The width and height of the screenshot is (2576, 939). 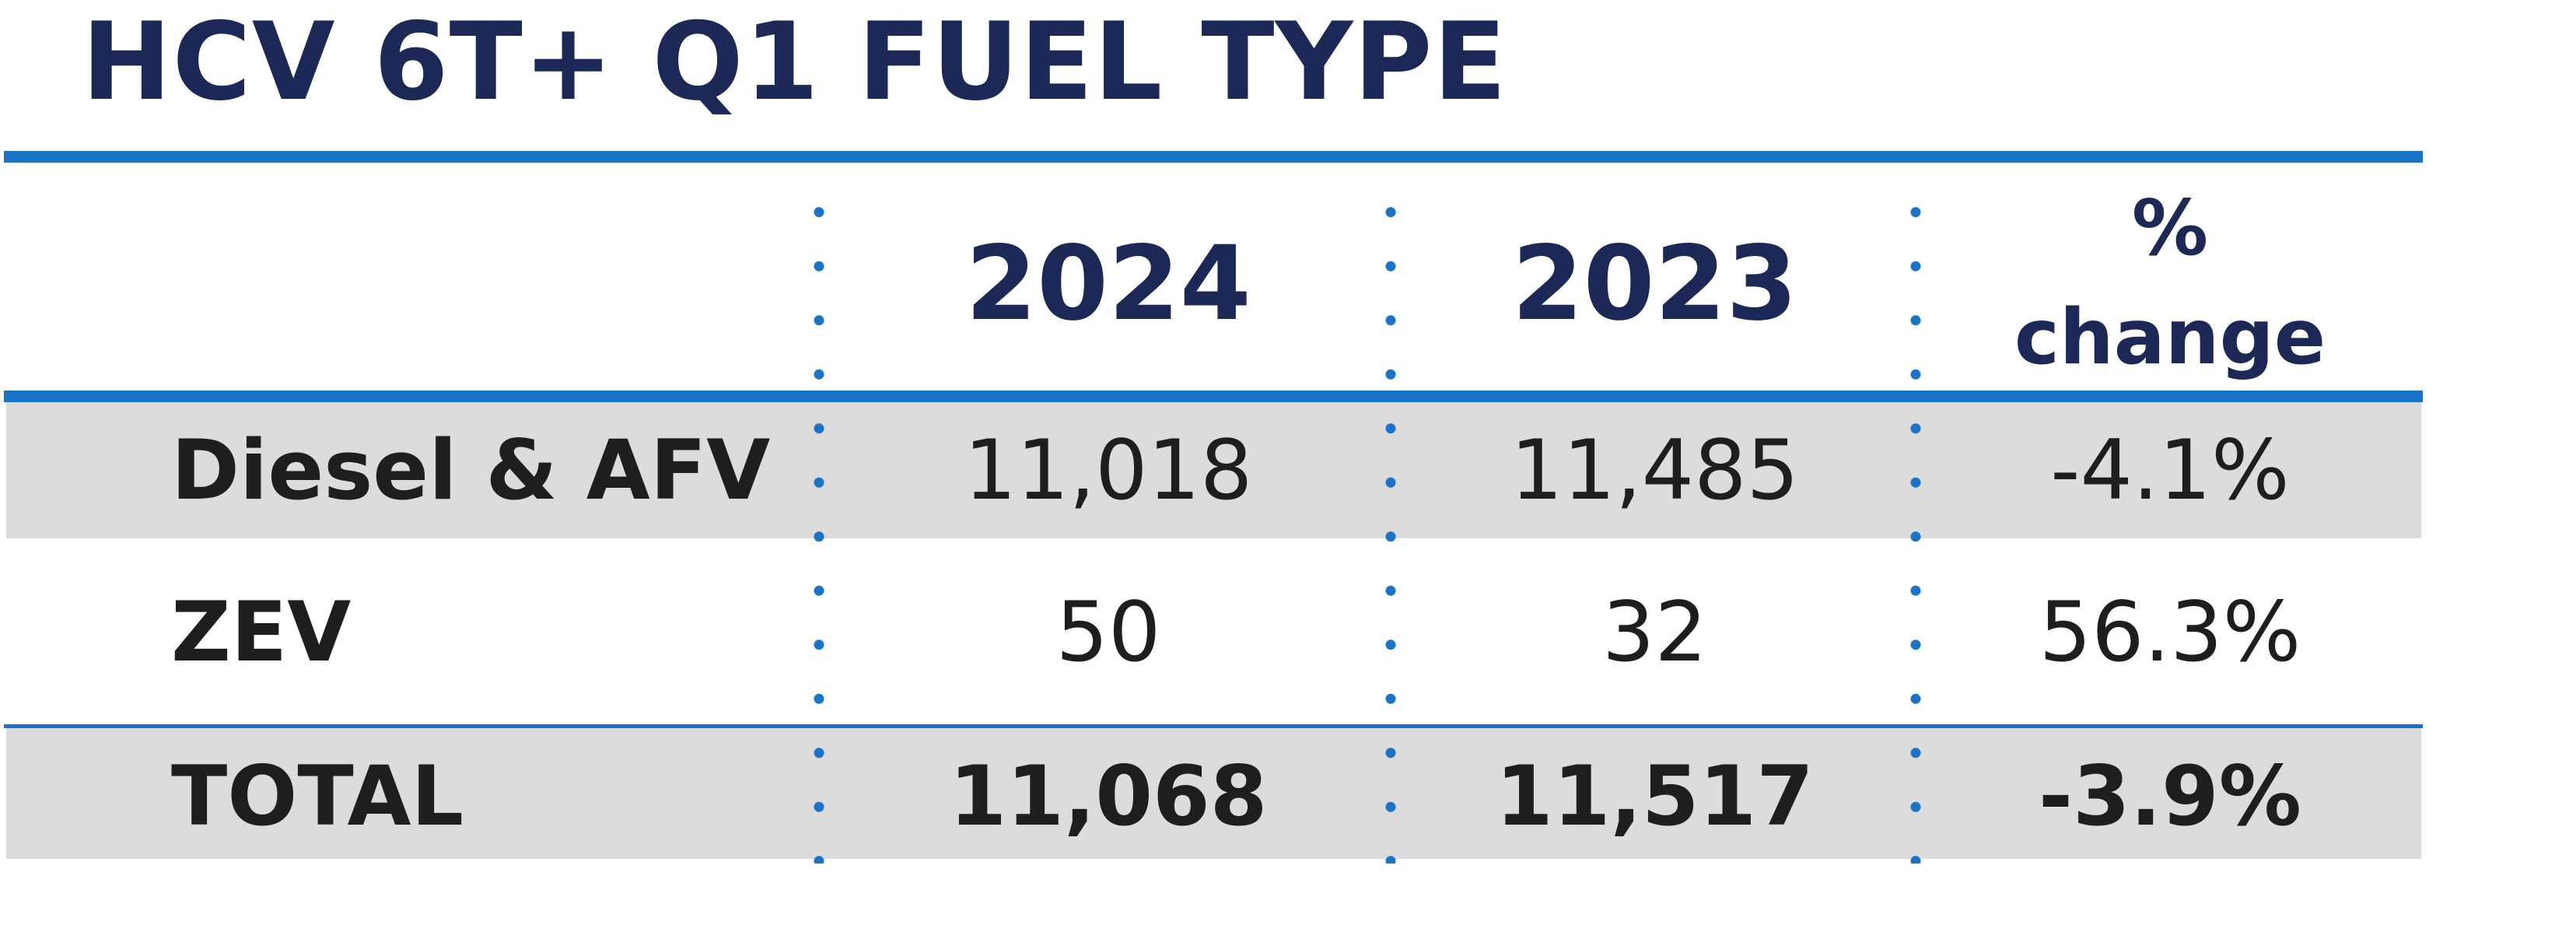 What do you see at coordinates (1654, 470) in the screenshot?
I see `cell-diesel-2023: 11,485` at bounding box center [1654, 470].